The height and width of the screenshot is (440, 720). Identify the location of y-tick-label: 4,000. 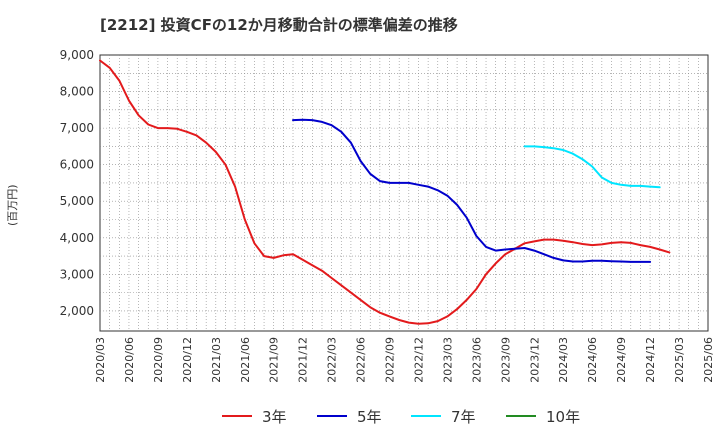
(77, 238).